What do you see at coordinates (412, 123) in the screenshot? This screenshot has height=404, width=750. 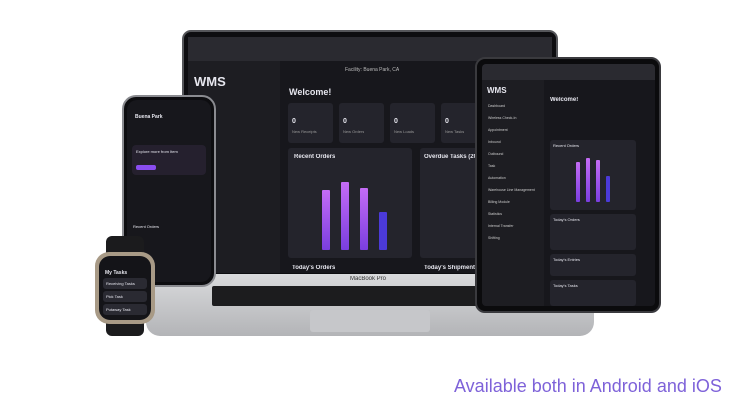 I see `tile: 0 New Loads` at bounding box center [412, 123].